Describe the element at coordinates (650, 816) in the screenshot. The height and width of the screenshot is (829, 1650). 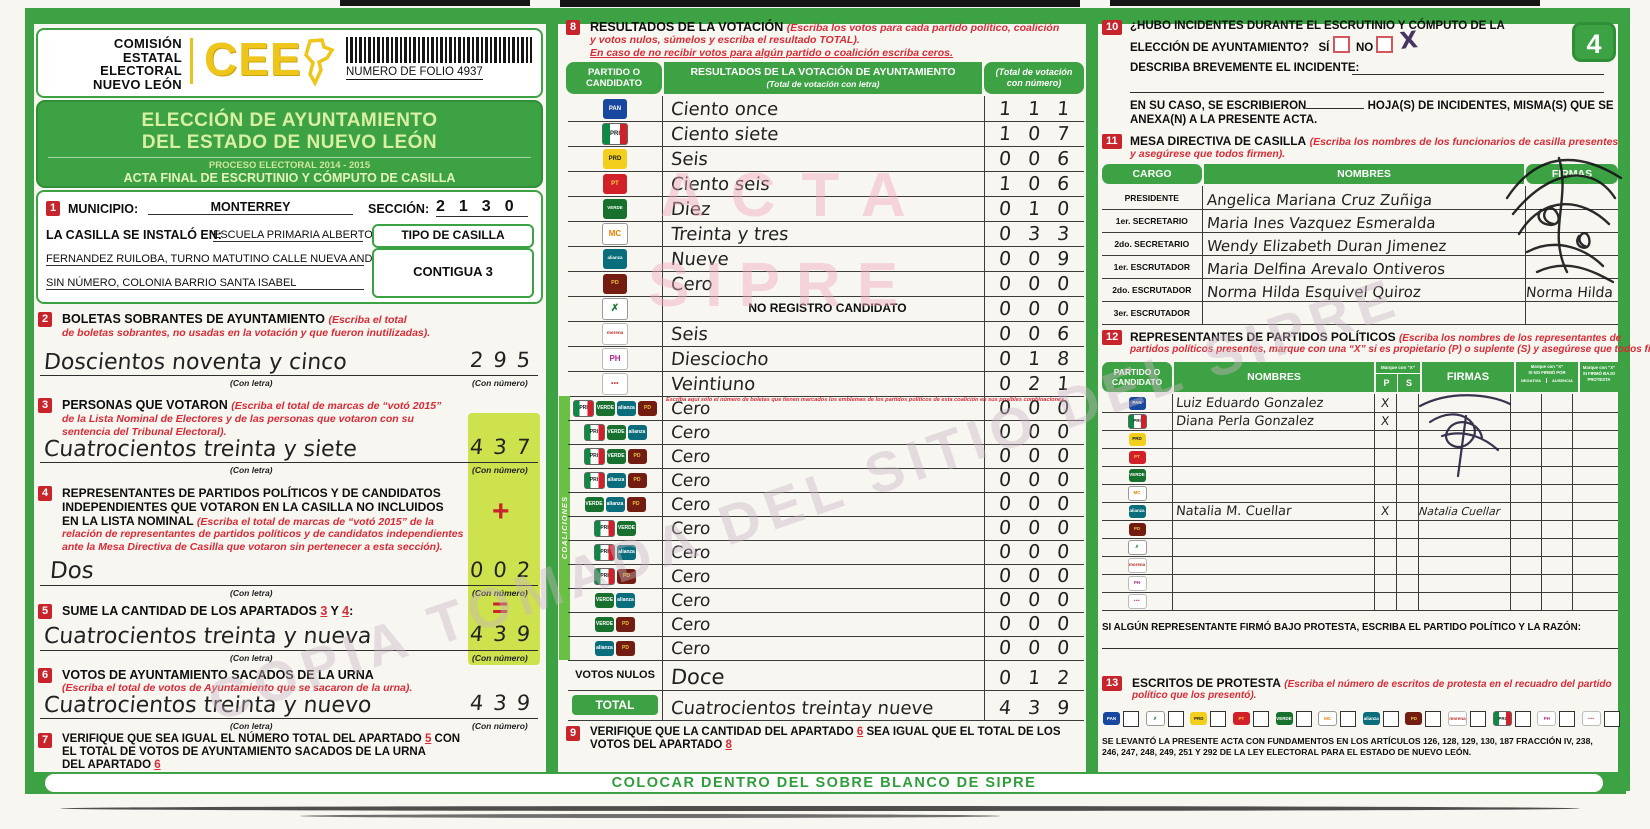
I see `scan-artifact` at that location.